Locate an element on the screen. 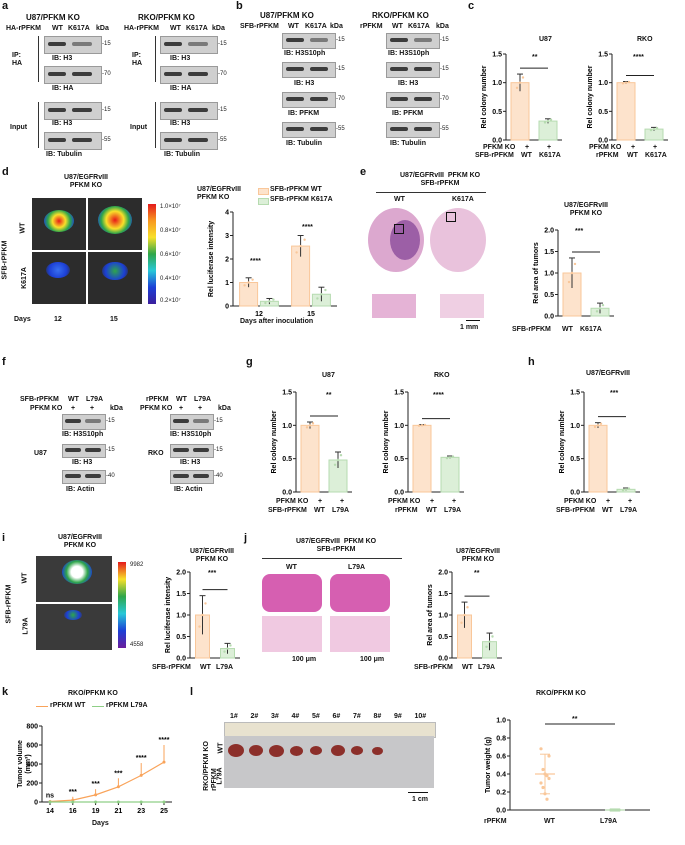  sig-label: *** is located at coordinates (73, 792).